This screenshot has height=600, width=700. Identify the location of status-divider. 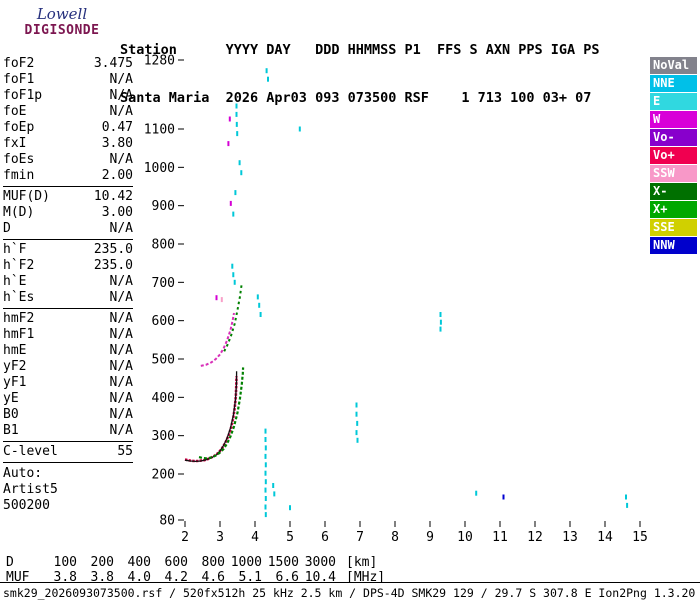
(350, 582).